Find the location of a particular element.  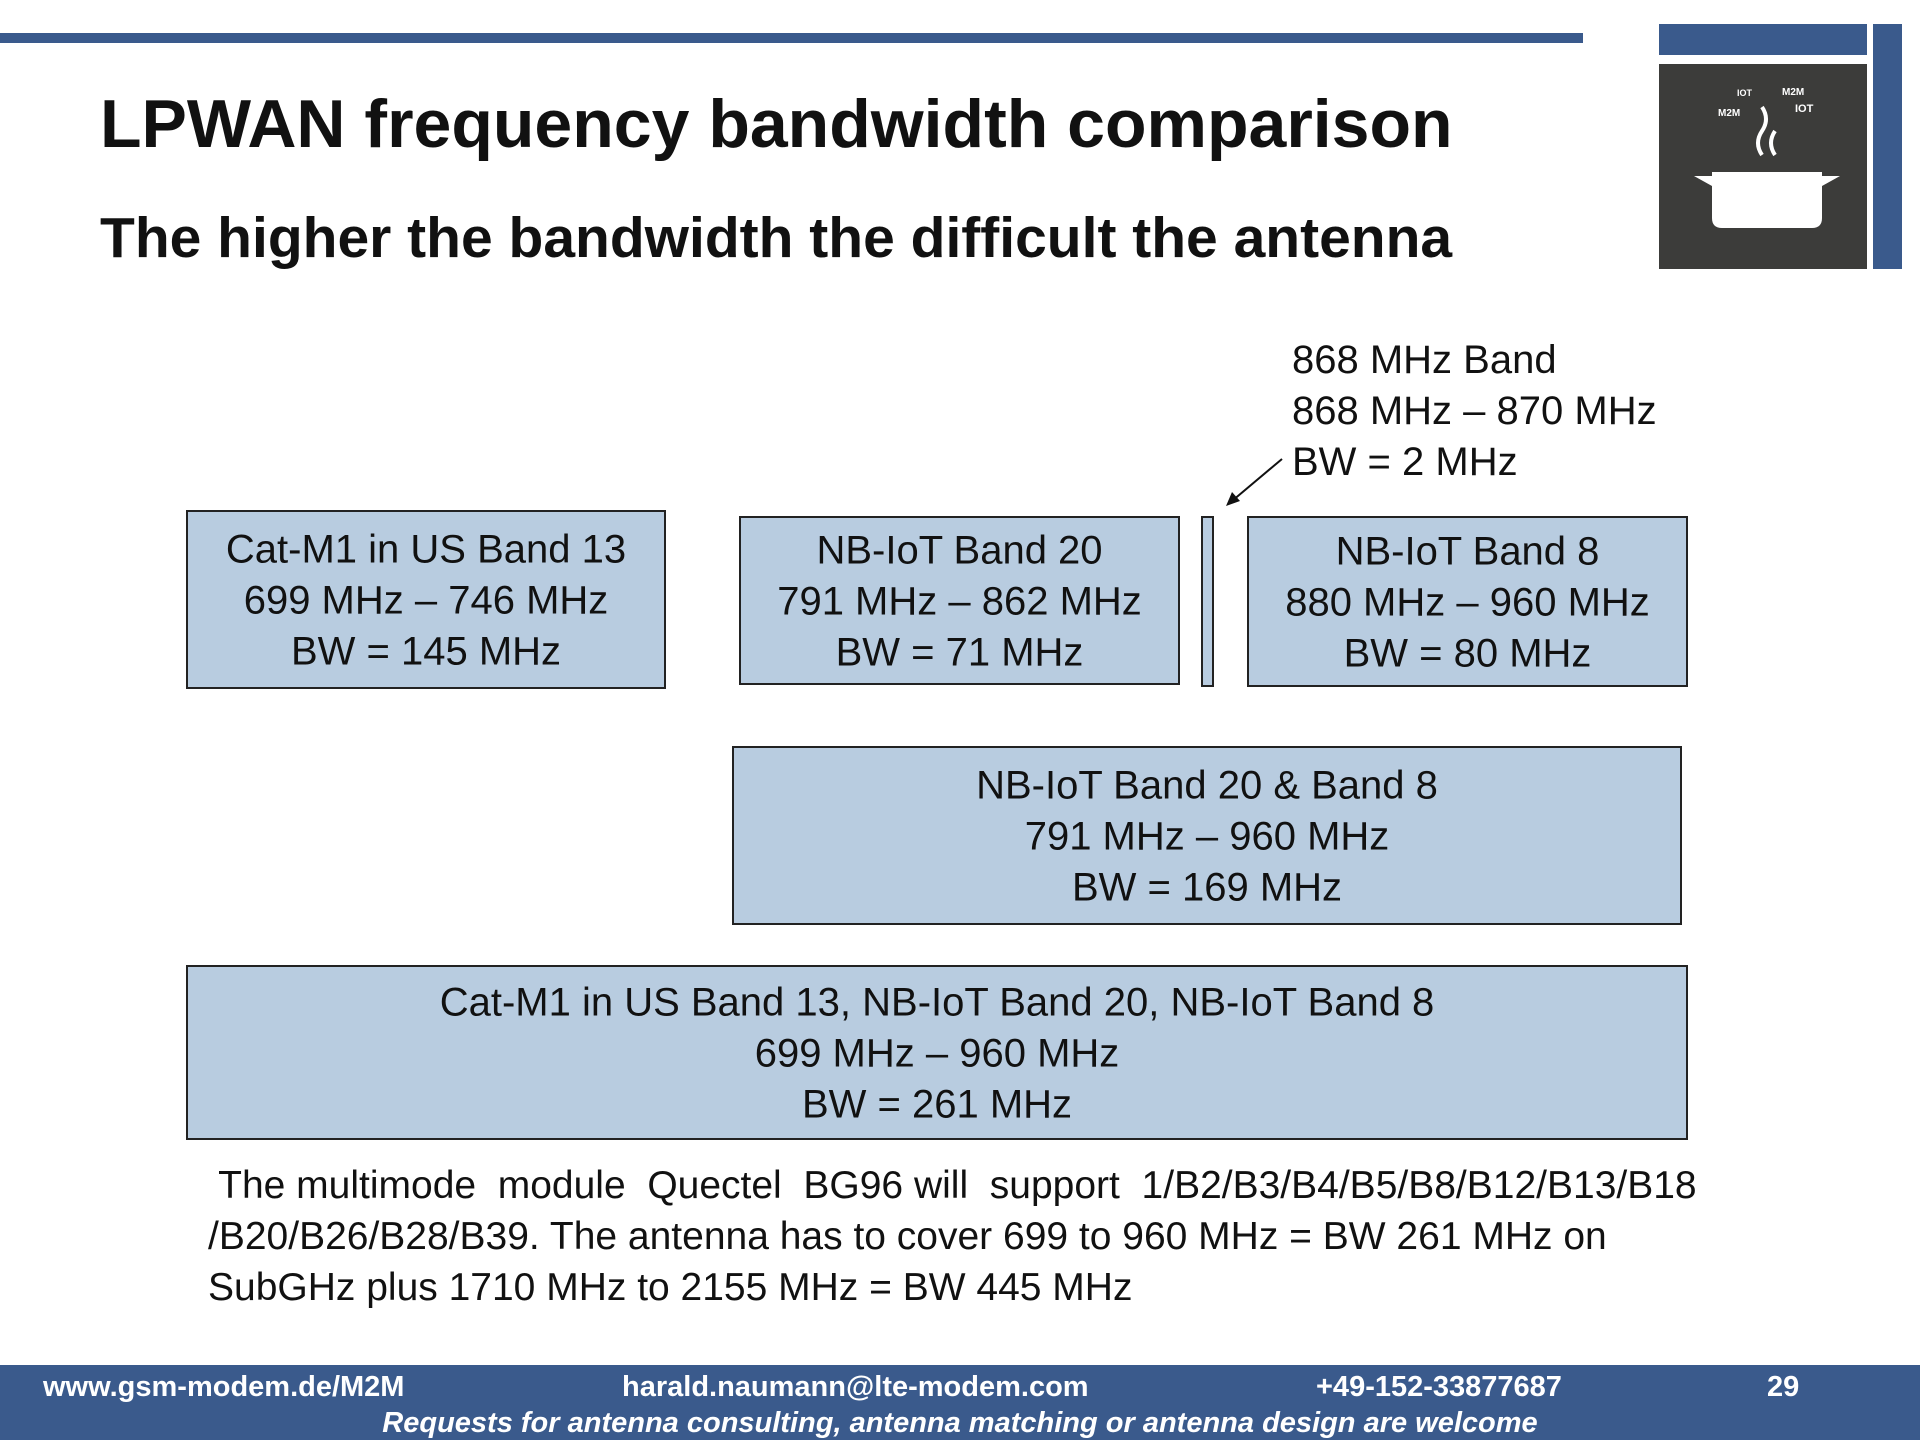

box-line: BW = 169 MHz is located at coordinates (1207, 888).